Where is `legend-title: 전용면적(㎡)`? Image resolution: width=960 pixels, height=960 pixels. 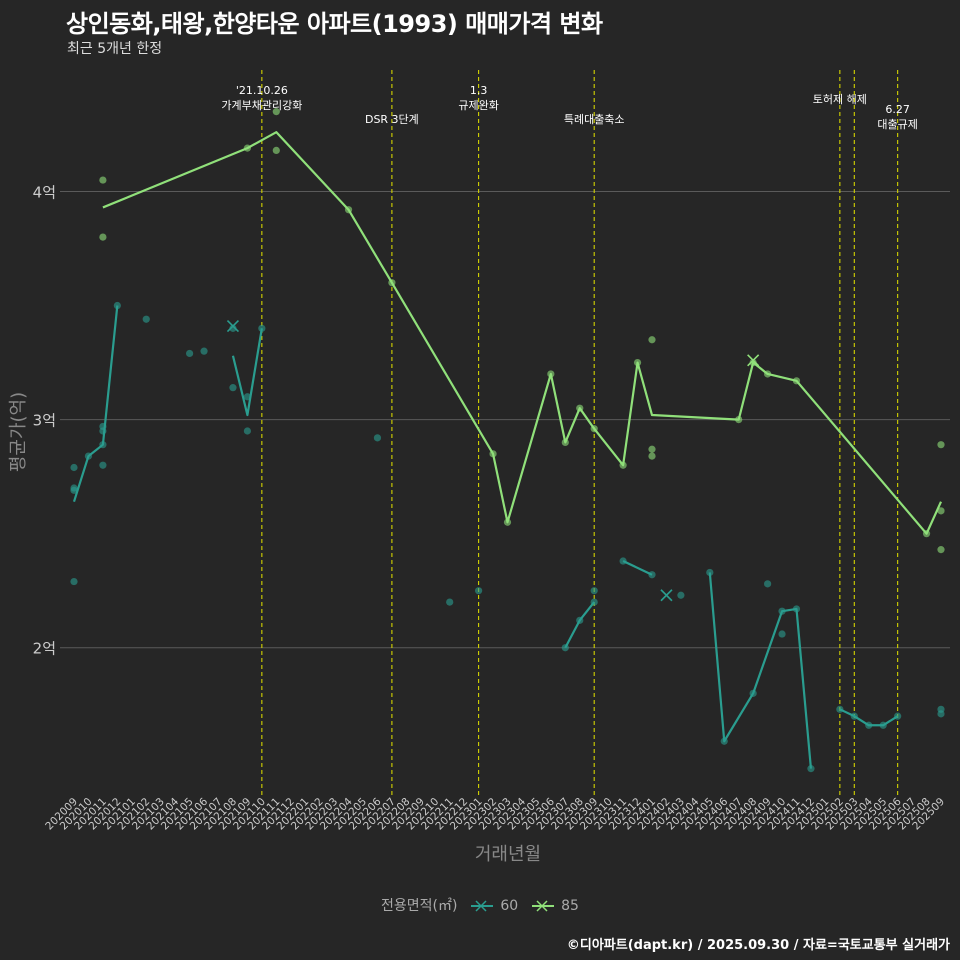 legend-title: 전용면적(㎡) is located at coordinates (419, 906).